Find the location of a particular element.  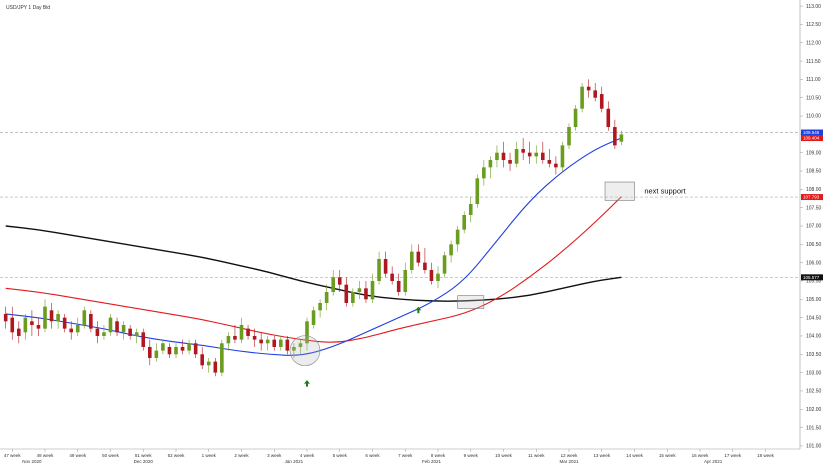

y-tick-label: 106.00 is located at coordinates (814, 263).